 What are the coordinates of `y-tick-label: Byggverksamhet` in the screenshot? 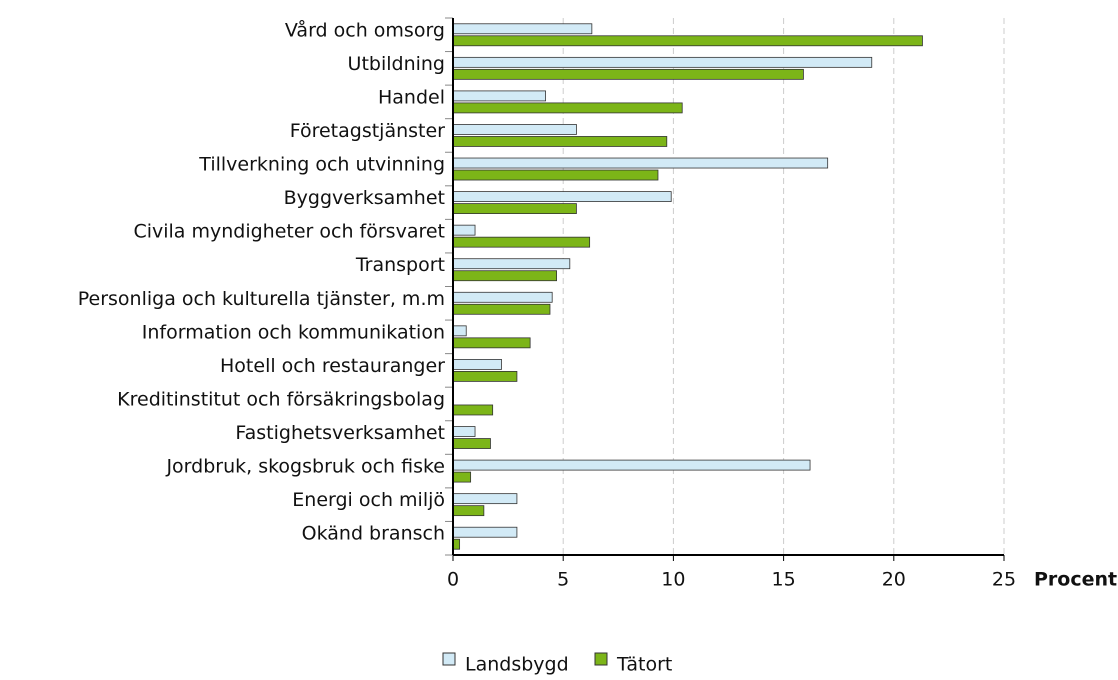 It's located at (364, 198).